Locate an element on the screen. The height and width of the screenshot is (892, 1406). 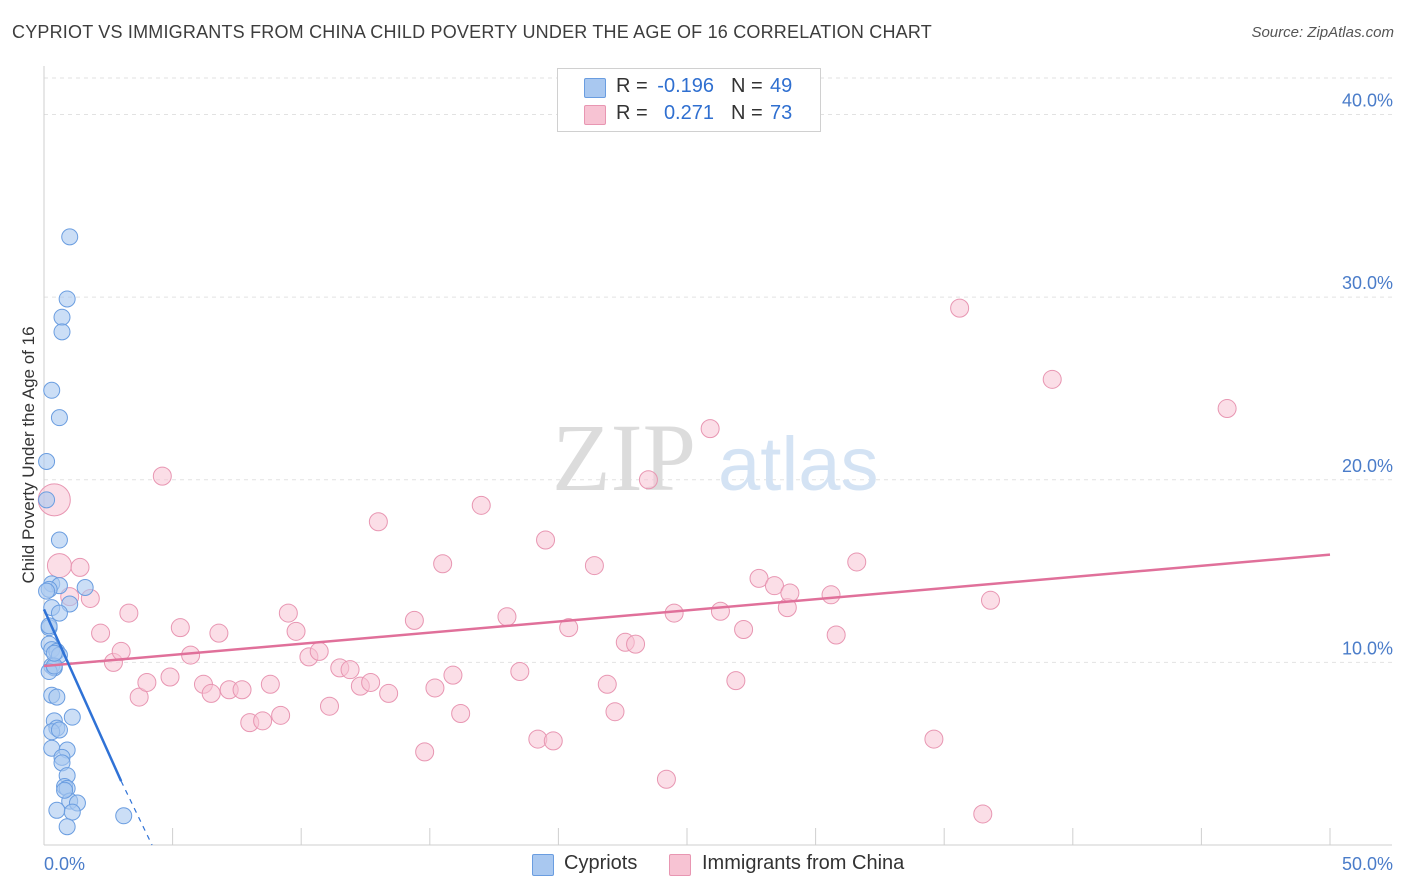
y-axis-label: Child Poverty Under the Age of 16 is located at coordinates (28, 454).